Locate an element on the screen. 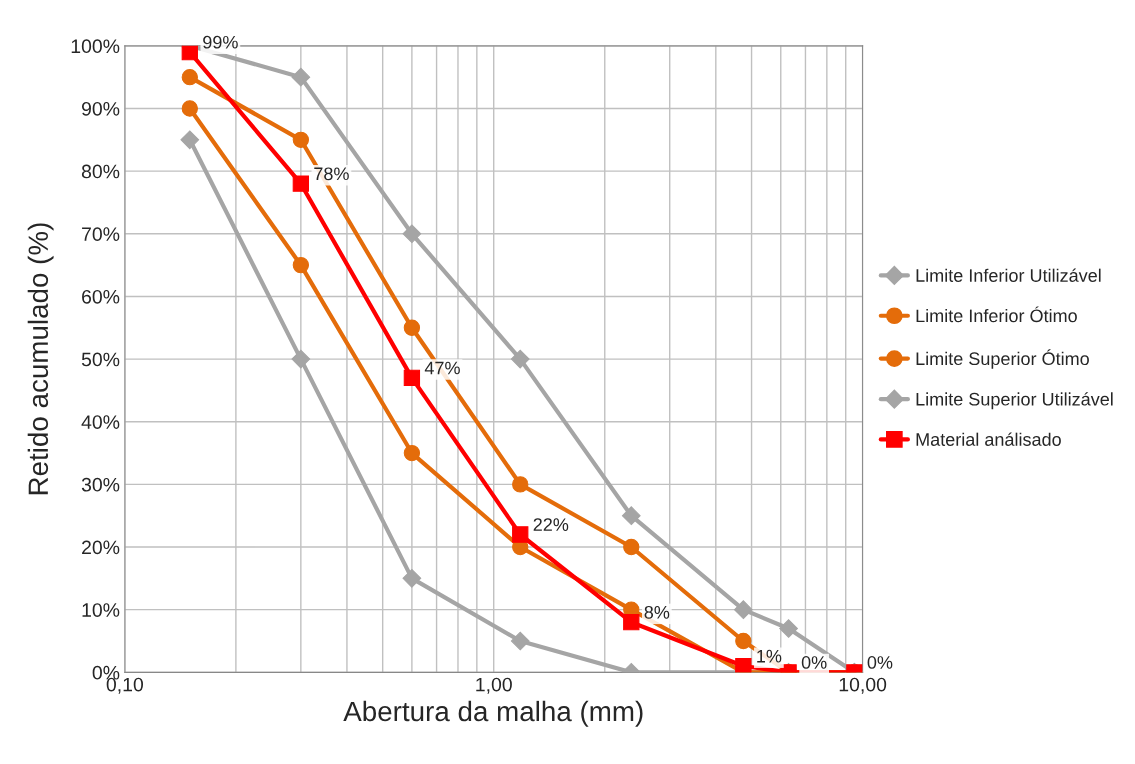 The width and height of the screenshot is (1135, 764). x-axis-title: Abertura da malha (mm) is located at coordinates (493, 713).